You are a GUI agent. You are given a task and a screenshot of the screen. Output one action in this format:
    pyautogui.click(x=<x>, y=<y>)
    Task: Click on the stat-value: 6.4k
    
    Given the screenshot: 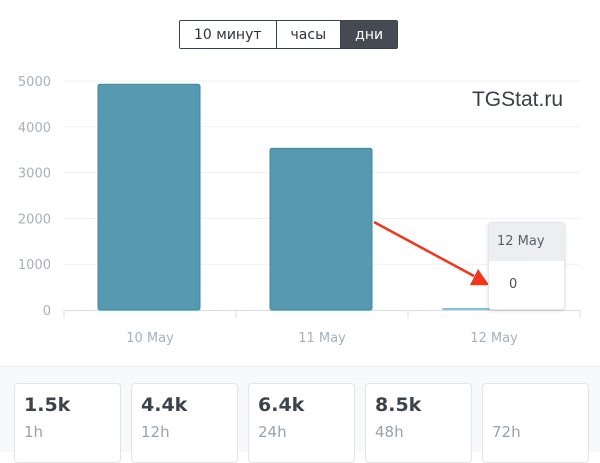 What is the action you would take?
    pyautogui.click(x=281, y=405)
    